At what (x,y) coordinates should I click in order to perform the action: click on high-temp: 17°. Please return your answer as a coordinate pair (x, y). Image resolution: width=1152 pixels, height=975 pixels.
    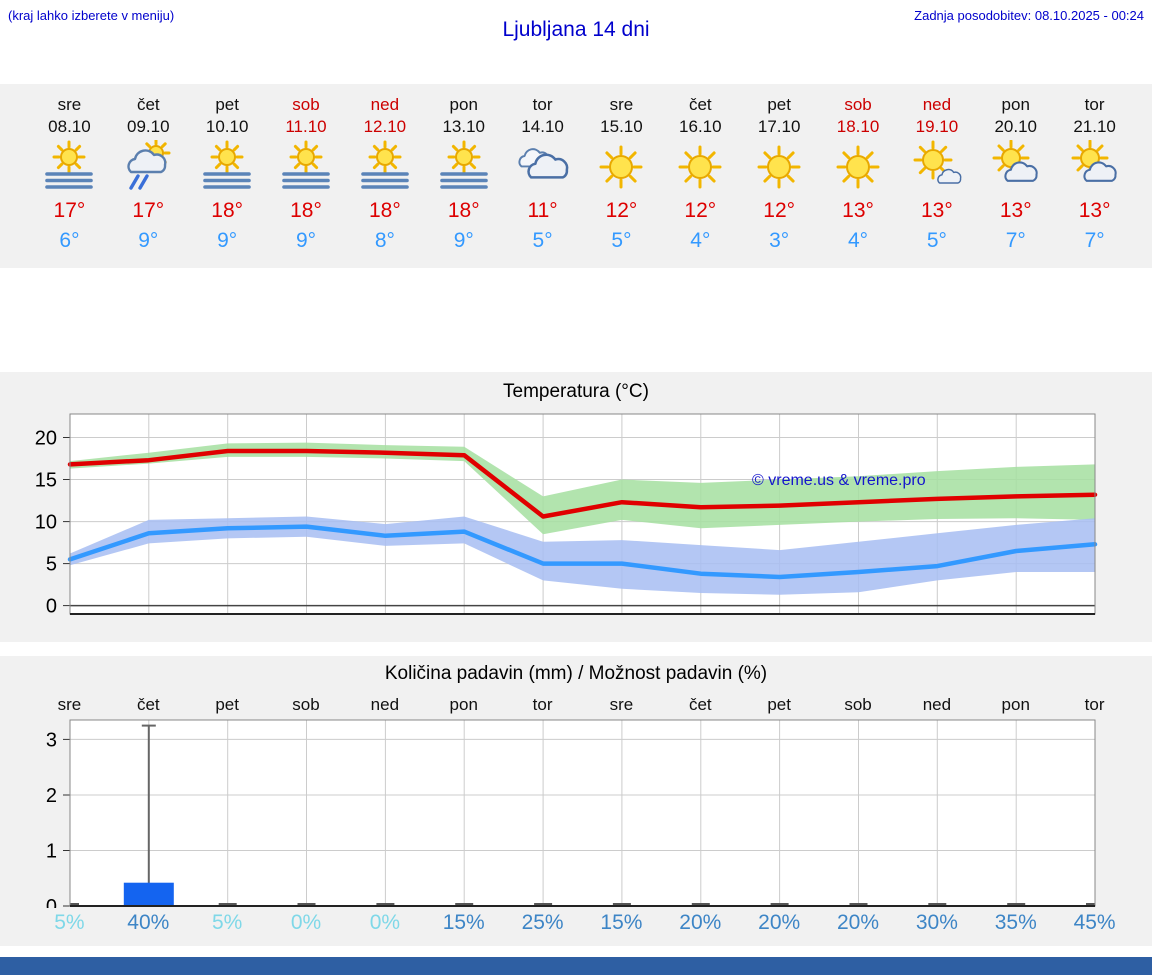
    Looking at the image, I should click on (69, 210).